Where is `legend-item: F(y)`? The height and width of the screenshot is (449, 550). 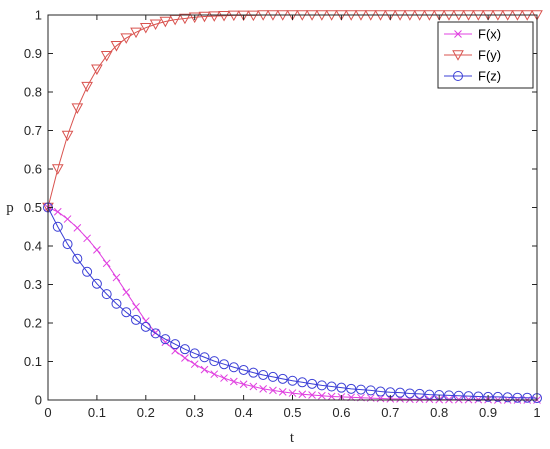 legend-item: F(y) is located at coordinates (472, 55).